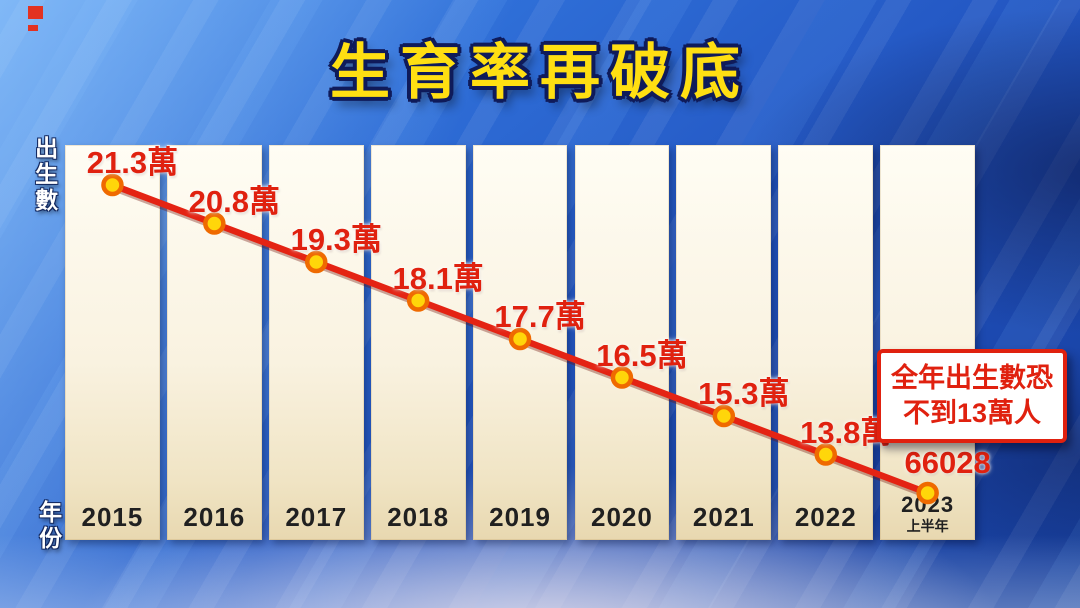 Image resolution: width=1080 pixels, height=608 pixels. What do you see at coordinates (744, 393) in the screenshot?
I see `data-point-value-label: 15.3萬` at bounding box center [744, 393].